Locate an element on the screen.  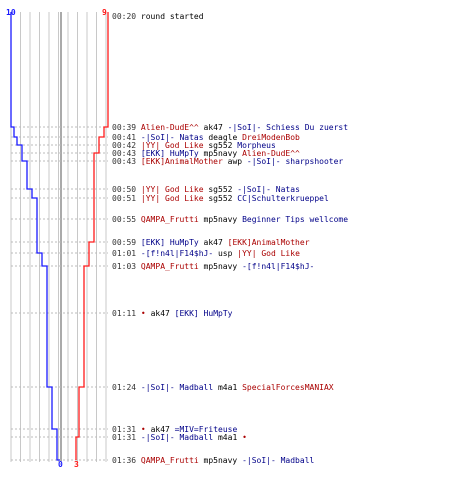
blue-start-count: 10 is located at coordinates (11, 12).